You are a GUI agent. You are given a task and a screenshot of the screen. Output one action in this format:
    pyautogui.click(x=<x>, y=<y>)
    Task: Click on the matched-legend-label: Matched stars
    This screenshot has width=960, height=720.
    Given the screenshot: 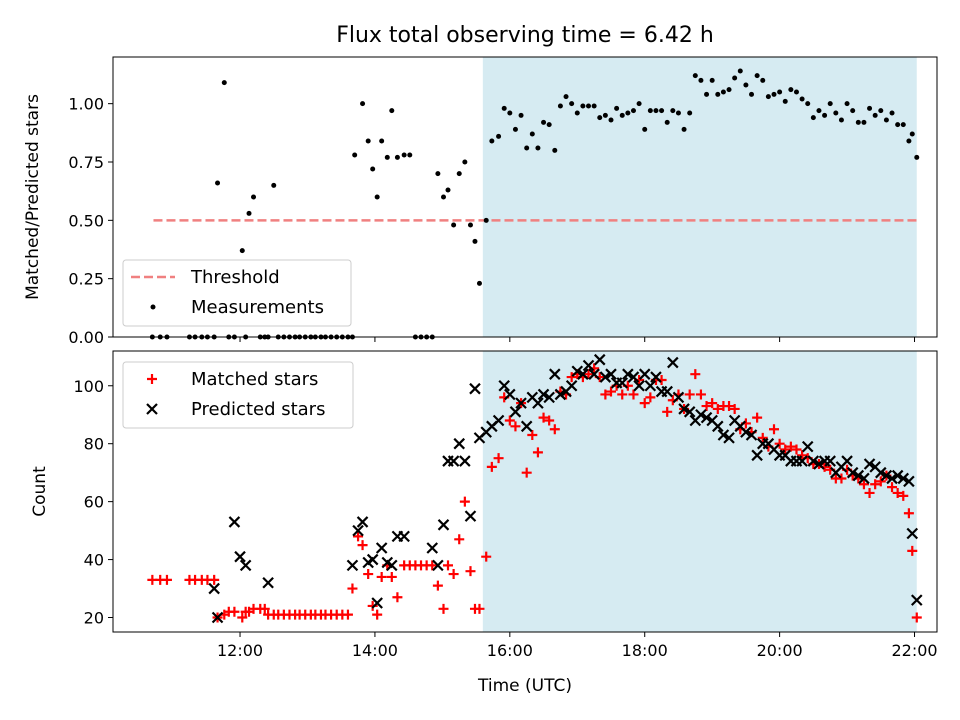 What is the action you would take?
    pyautogui.click(x=254, y=379)
    